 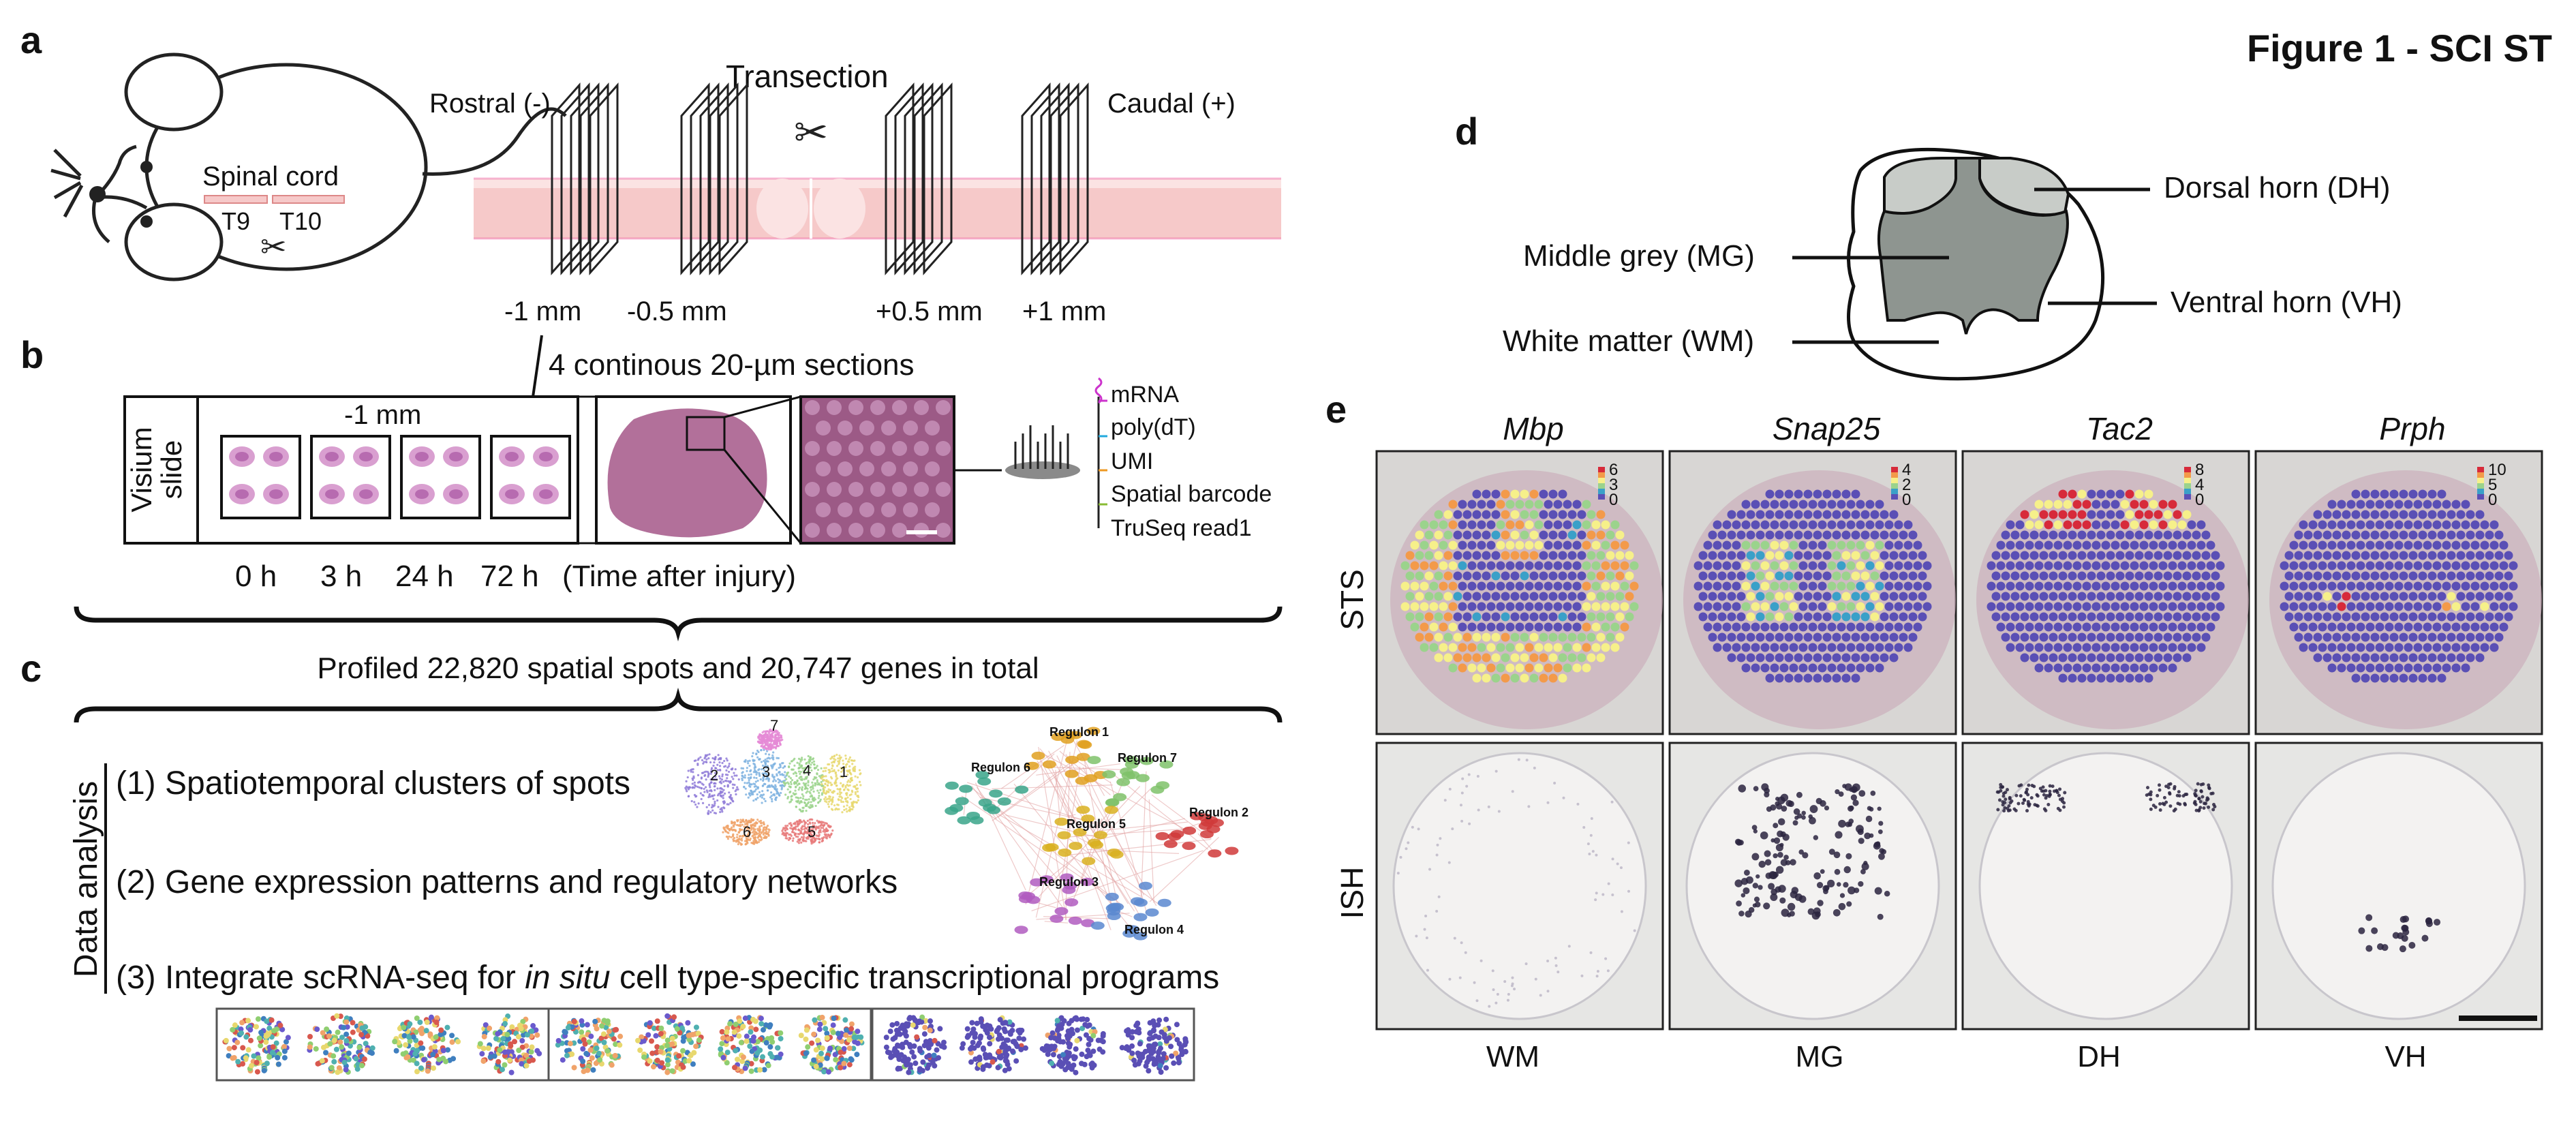 What do you see at coordinates (2286, 303) in the screenshot?
I see `ventral-horn-label: Ventral horn (VH)` at bounding box center [2286, 303].